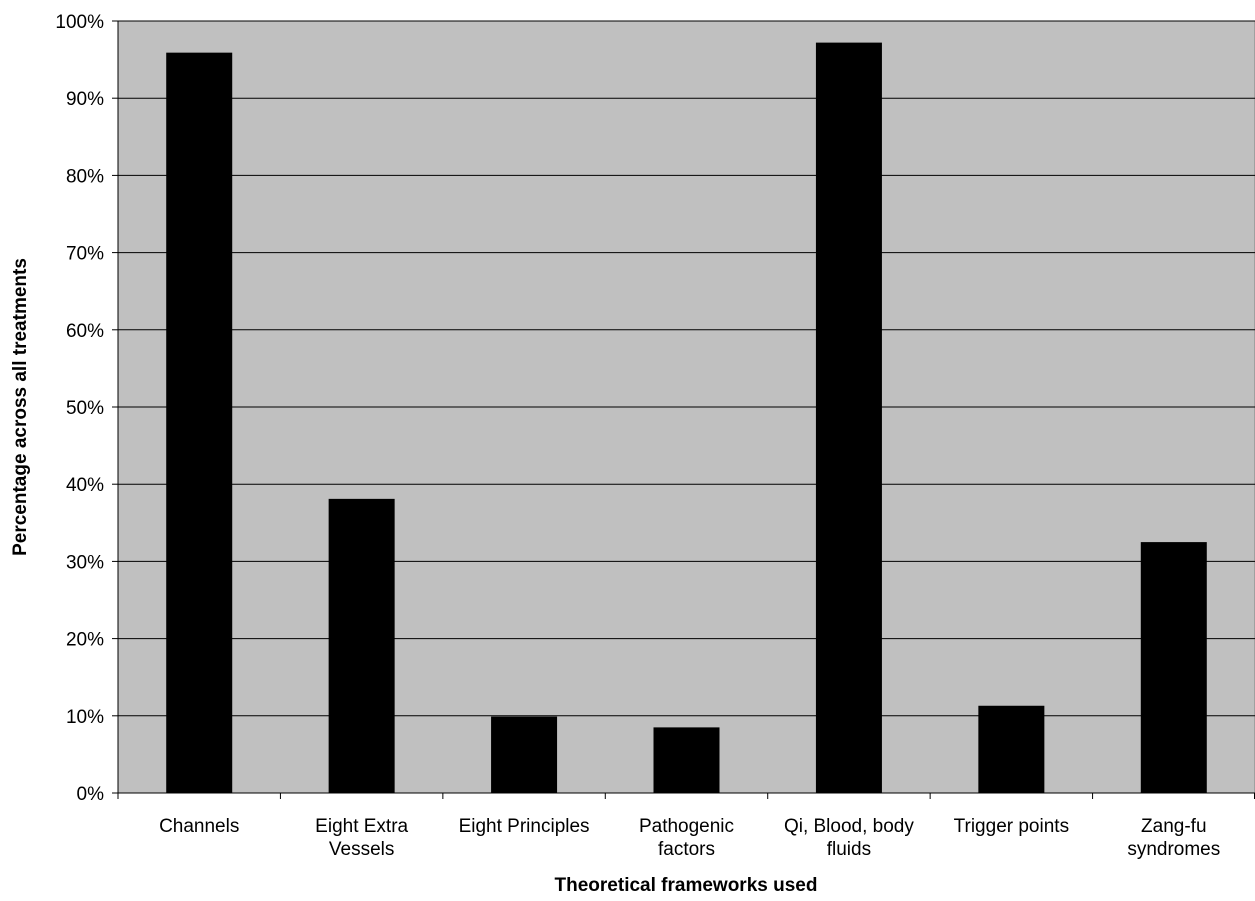 The width and height of the screenshot is (1255, 901). I want to click on y-tick-label: 70%, so click(85, 254).